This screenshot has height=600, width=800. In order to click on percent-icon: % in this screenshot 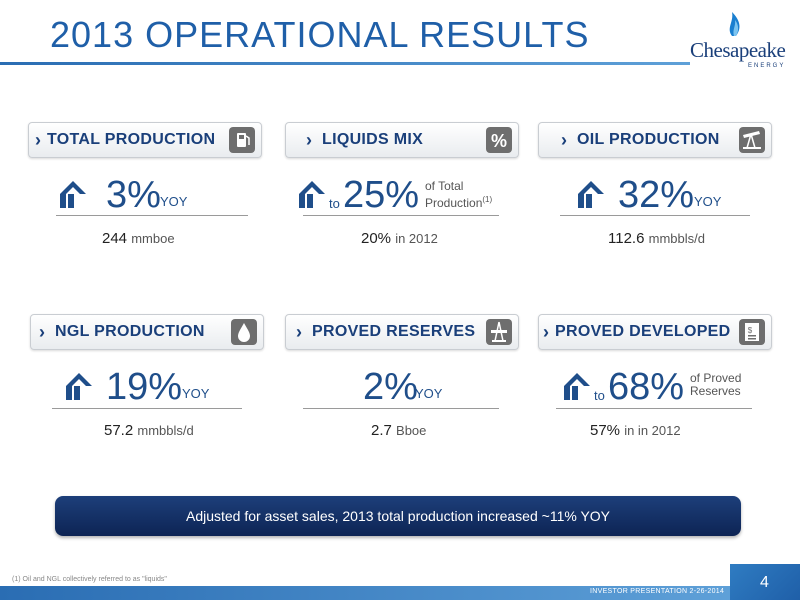, I will do `click(499, 140)`.